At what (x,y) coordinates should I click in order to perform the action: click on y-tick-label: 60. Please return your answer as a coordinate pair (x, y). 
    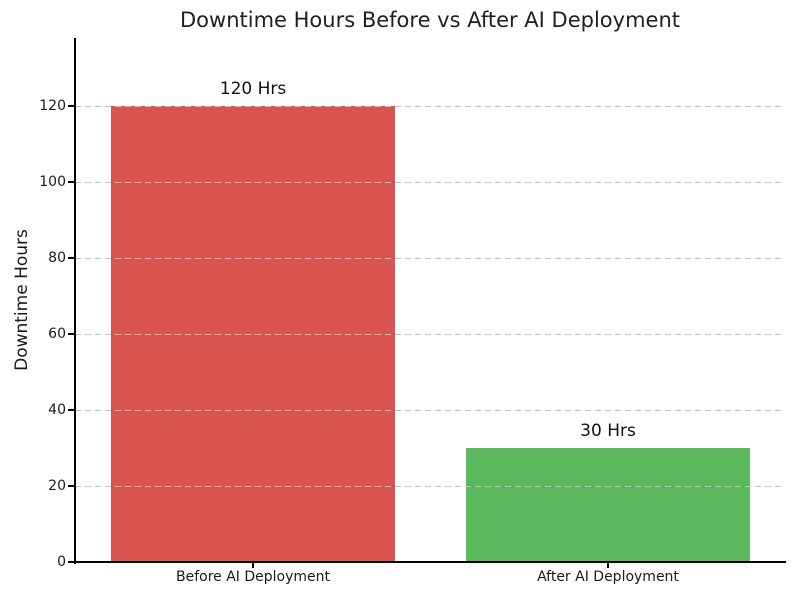
    Looking at the image, I should click on (57, 334).